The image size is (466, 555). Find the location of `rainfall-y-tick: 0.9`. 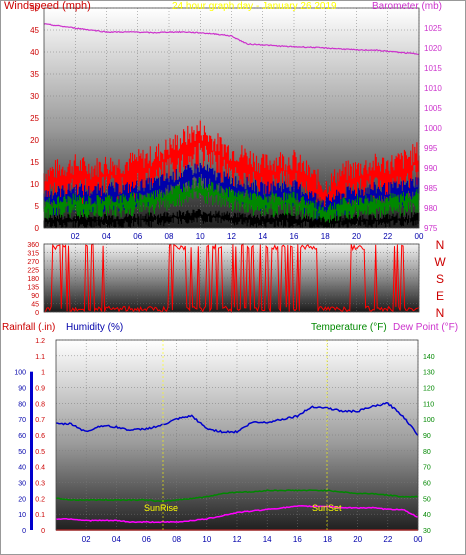

rainfall-y-tick: 0.9 is located at coordinates (40, 389).